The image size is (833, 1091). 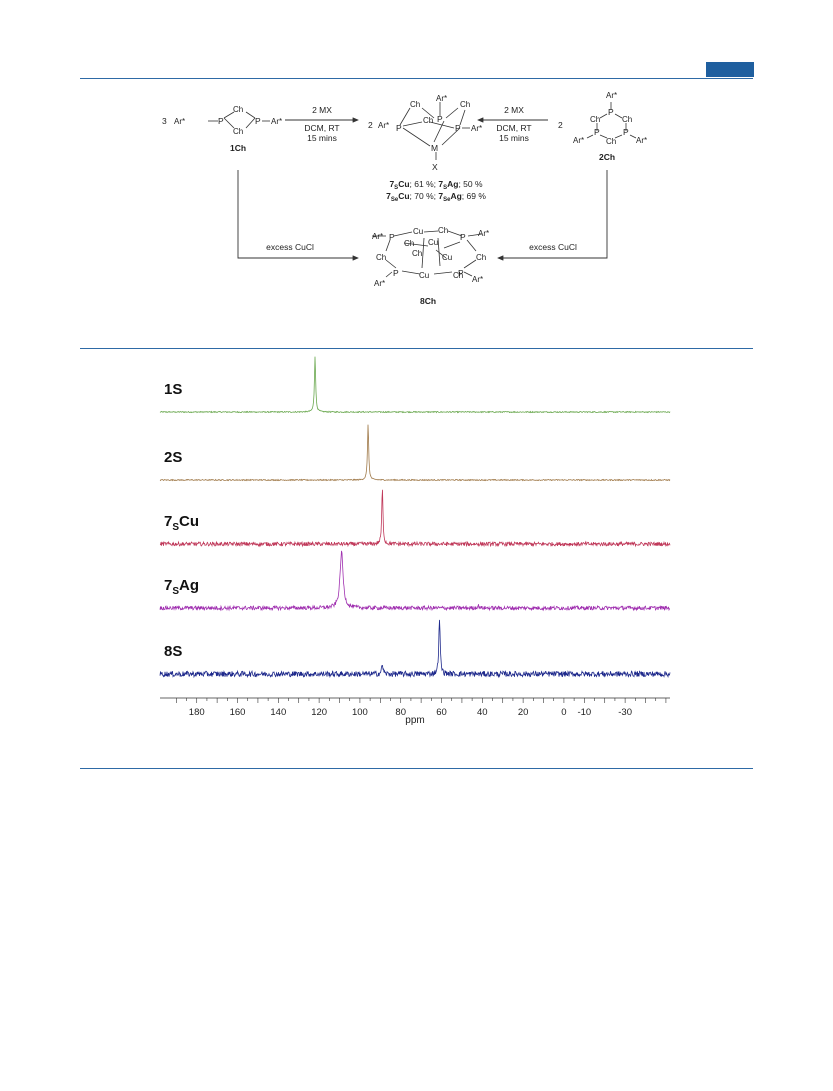 What do you see at coordinates (436, 185) in the screenshot?
I see `yield-row-1: 7SCu; 61 %; 7SAg; 50 %` at bounding box center [436, 185].